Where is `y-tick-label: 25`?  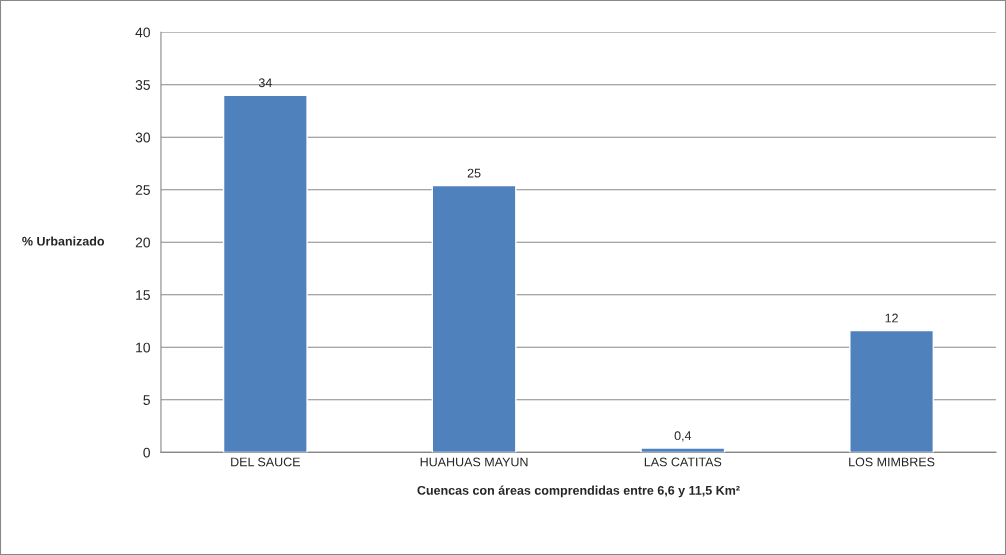 y-tick-label: 25 is located at coordinates (142, 190).